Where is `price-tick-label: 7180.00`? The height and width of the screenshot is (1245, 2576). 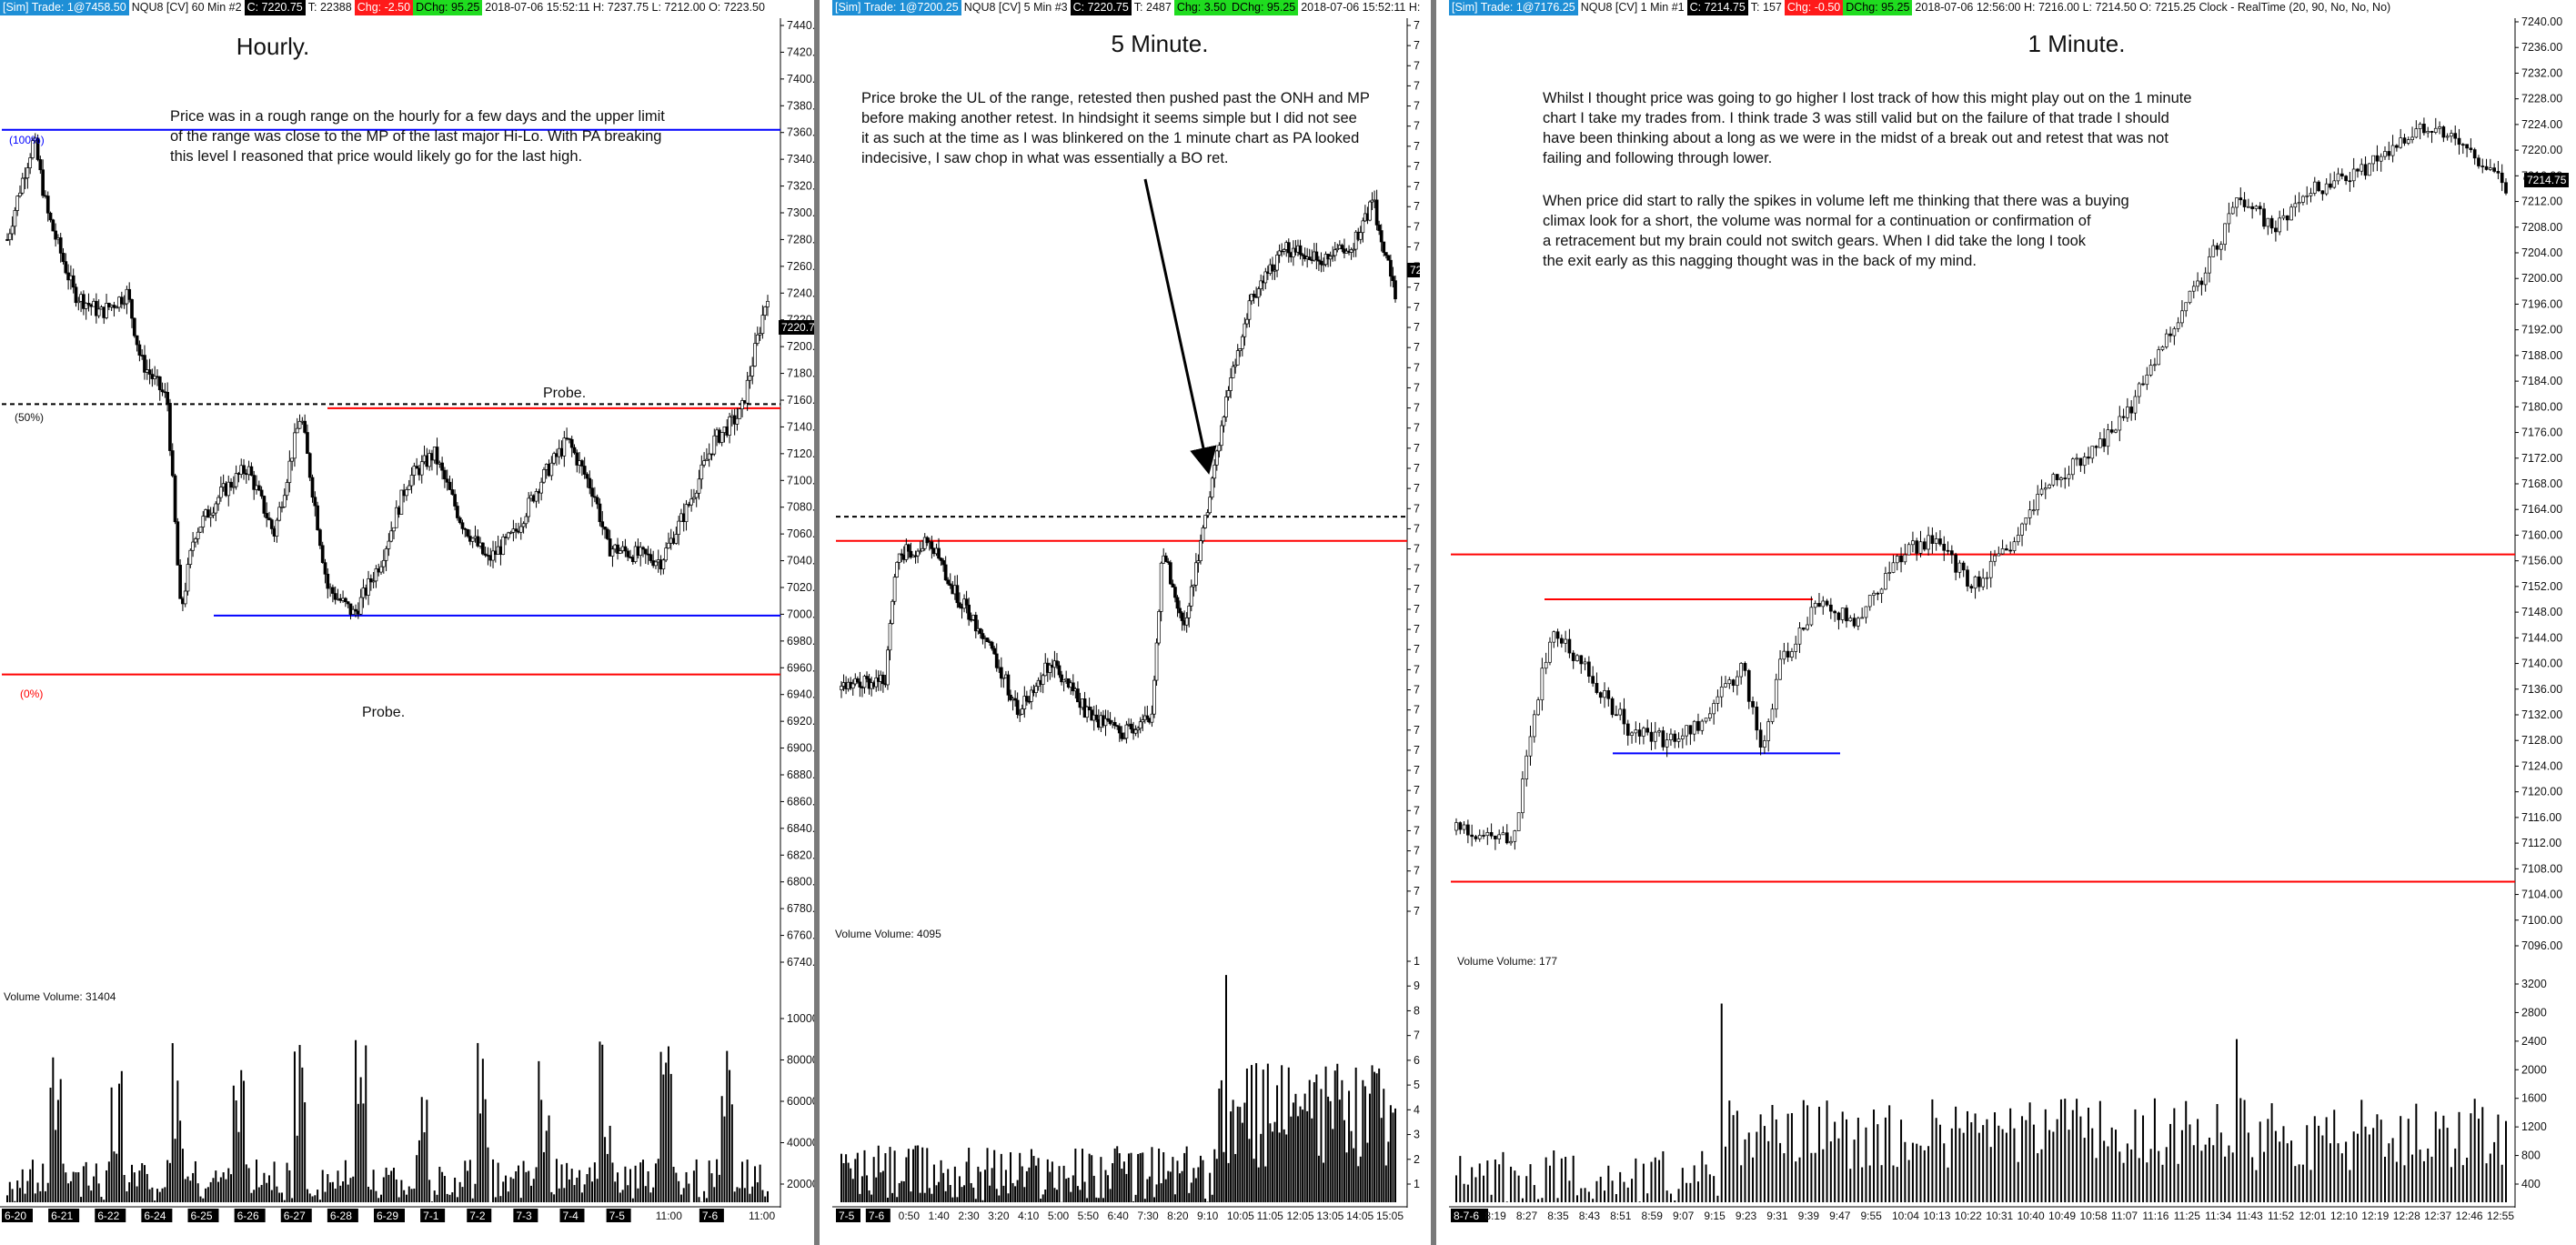 price-tick-label: 7180.00 is located at coordinates (1417, 429).